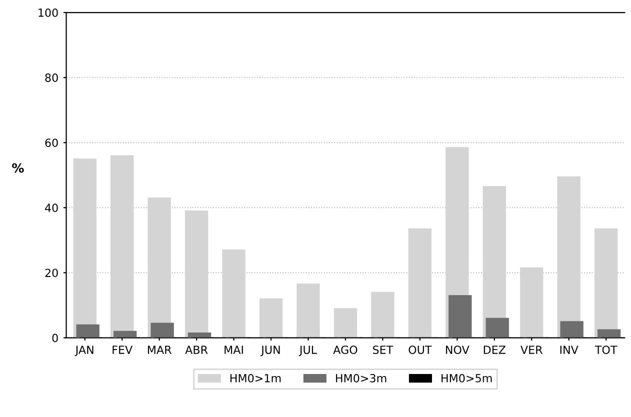  Describe the element at coordinates (383, 350) in the screenshot. I see `x-tick-label: SET` at that location.